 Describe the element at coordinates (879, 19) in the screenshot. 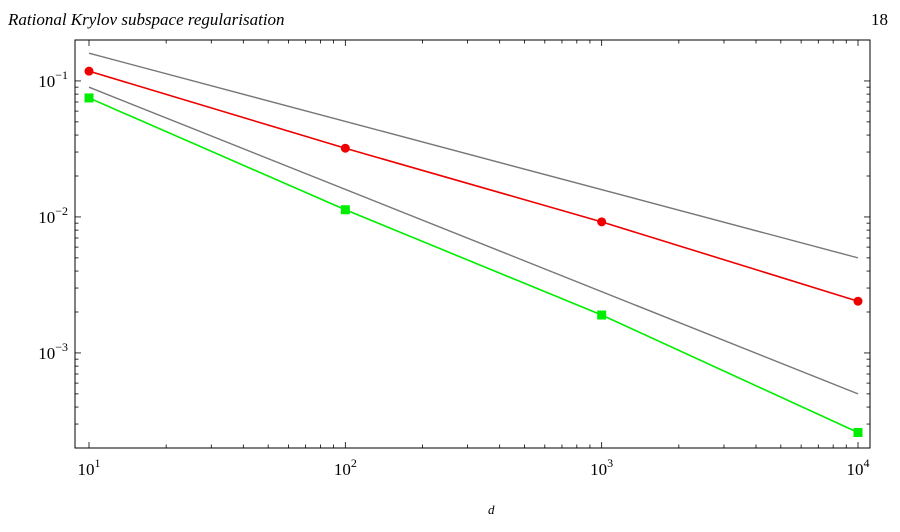

I see `page-number: 18` at that location.